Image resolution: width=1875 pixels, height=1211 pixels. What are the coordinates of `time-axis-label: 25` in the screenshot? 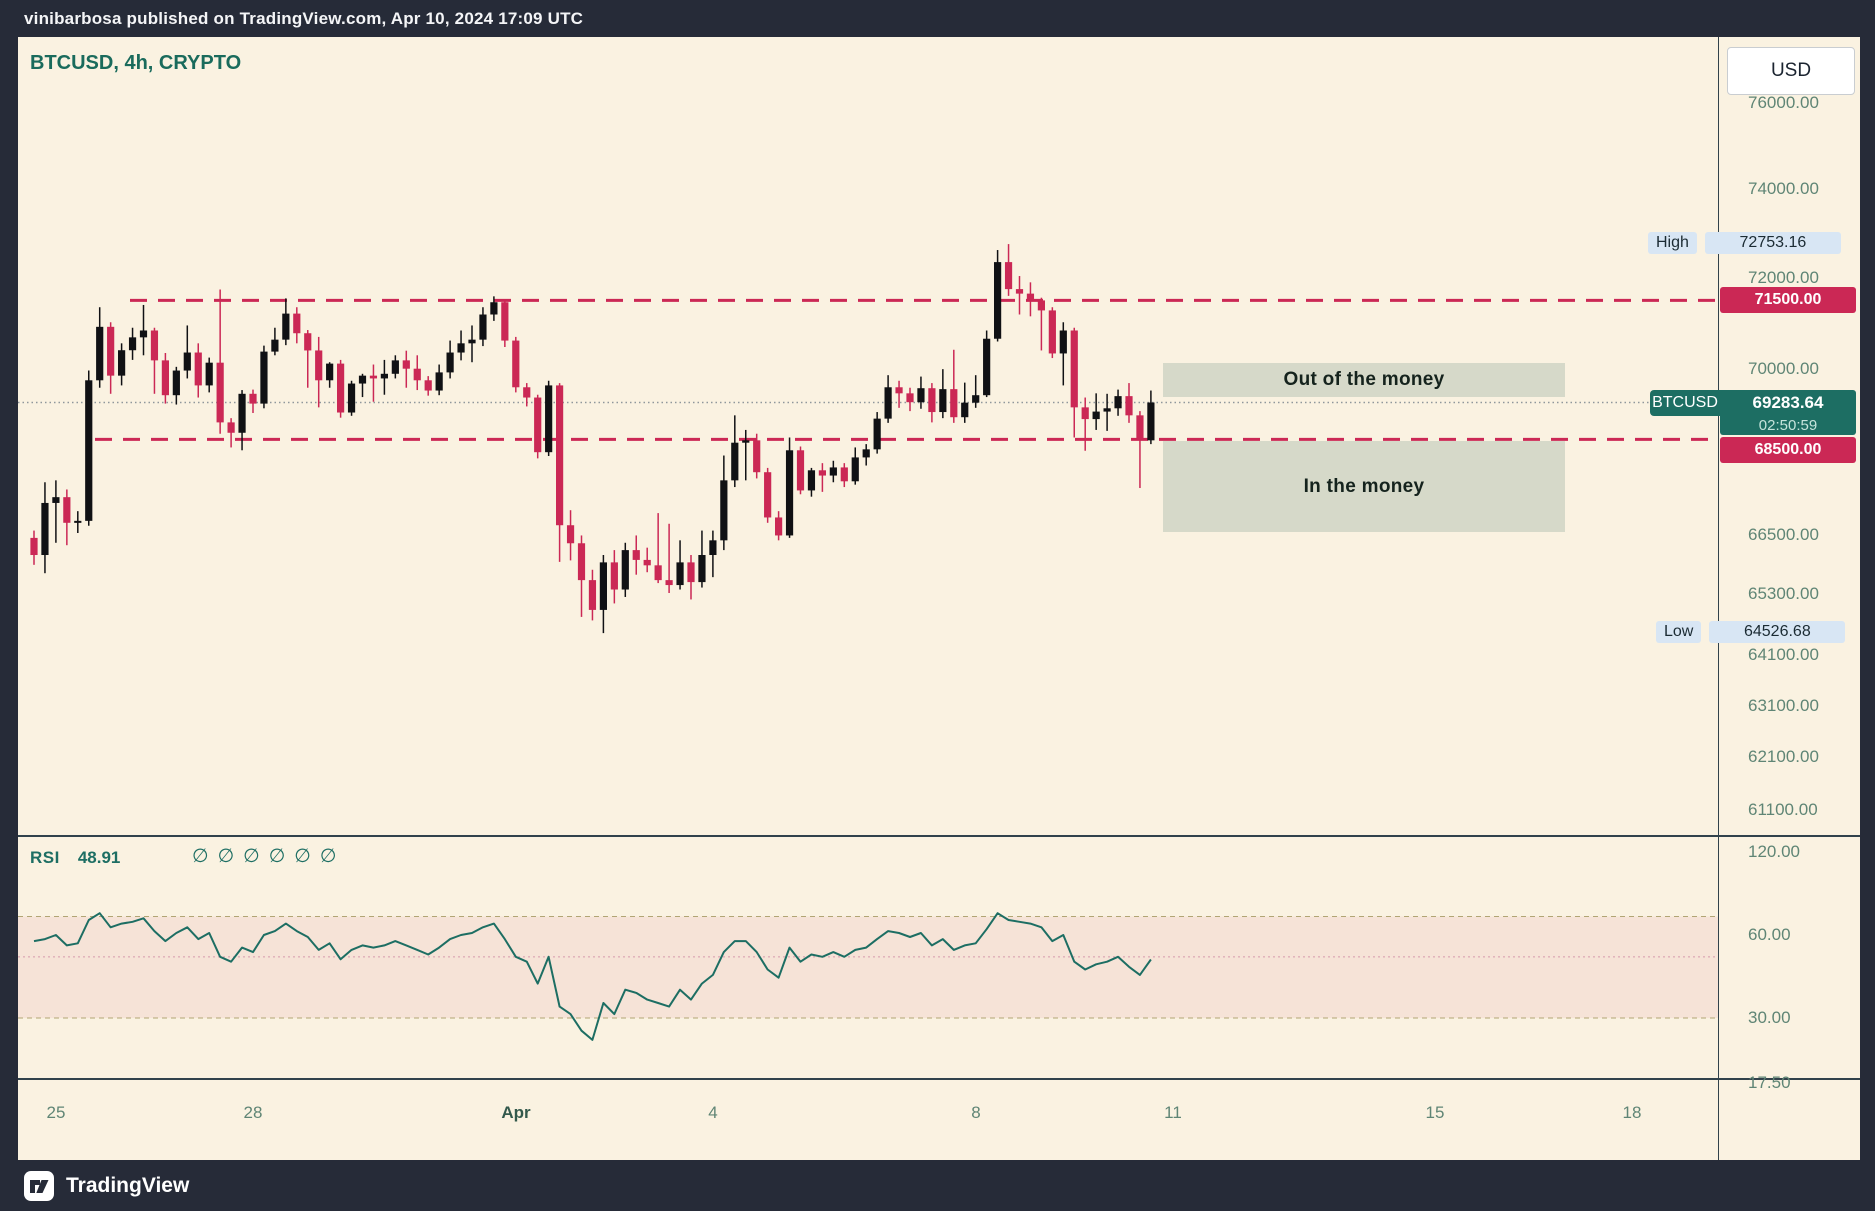 It's located at (56, 1112).